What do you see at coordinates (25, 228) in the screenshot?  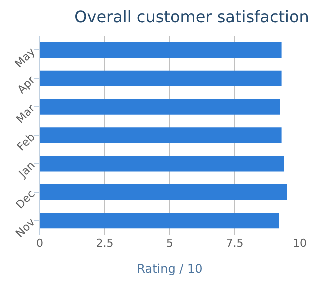 I see `y-tick-label: Nov` at bounding box center [25, 228].